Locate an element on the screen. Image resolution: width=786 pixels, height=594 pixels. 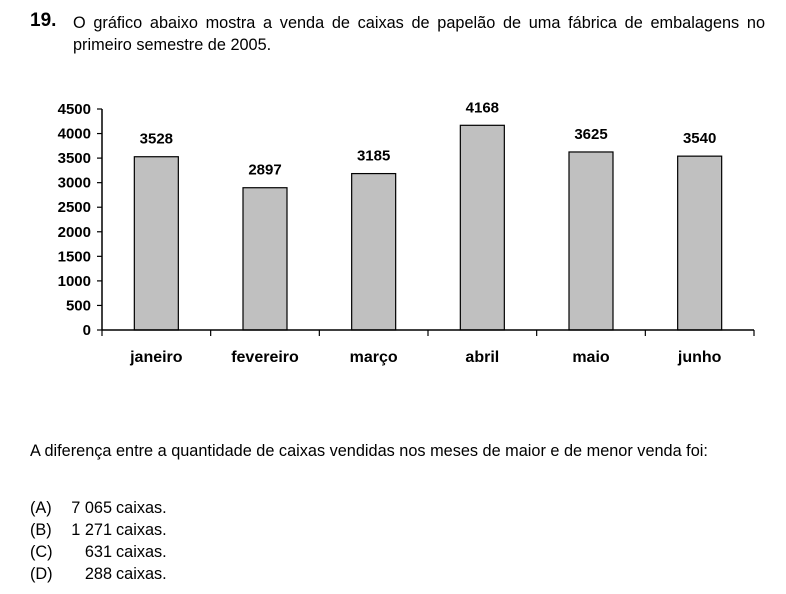
y-tick-label: 3500 is located at coordinates (74, 158).